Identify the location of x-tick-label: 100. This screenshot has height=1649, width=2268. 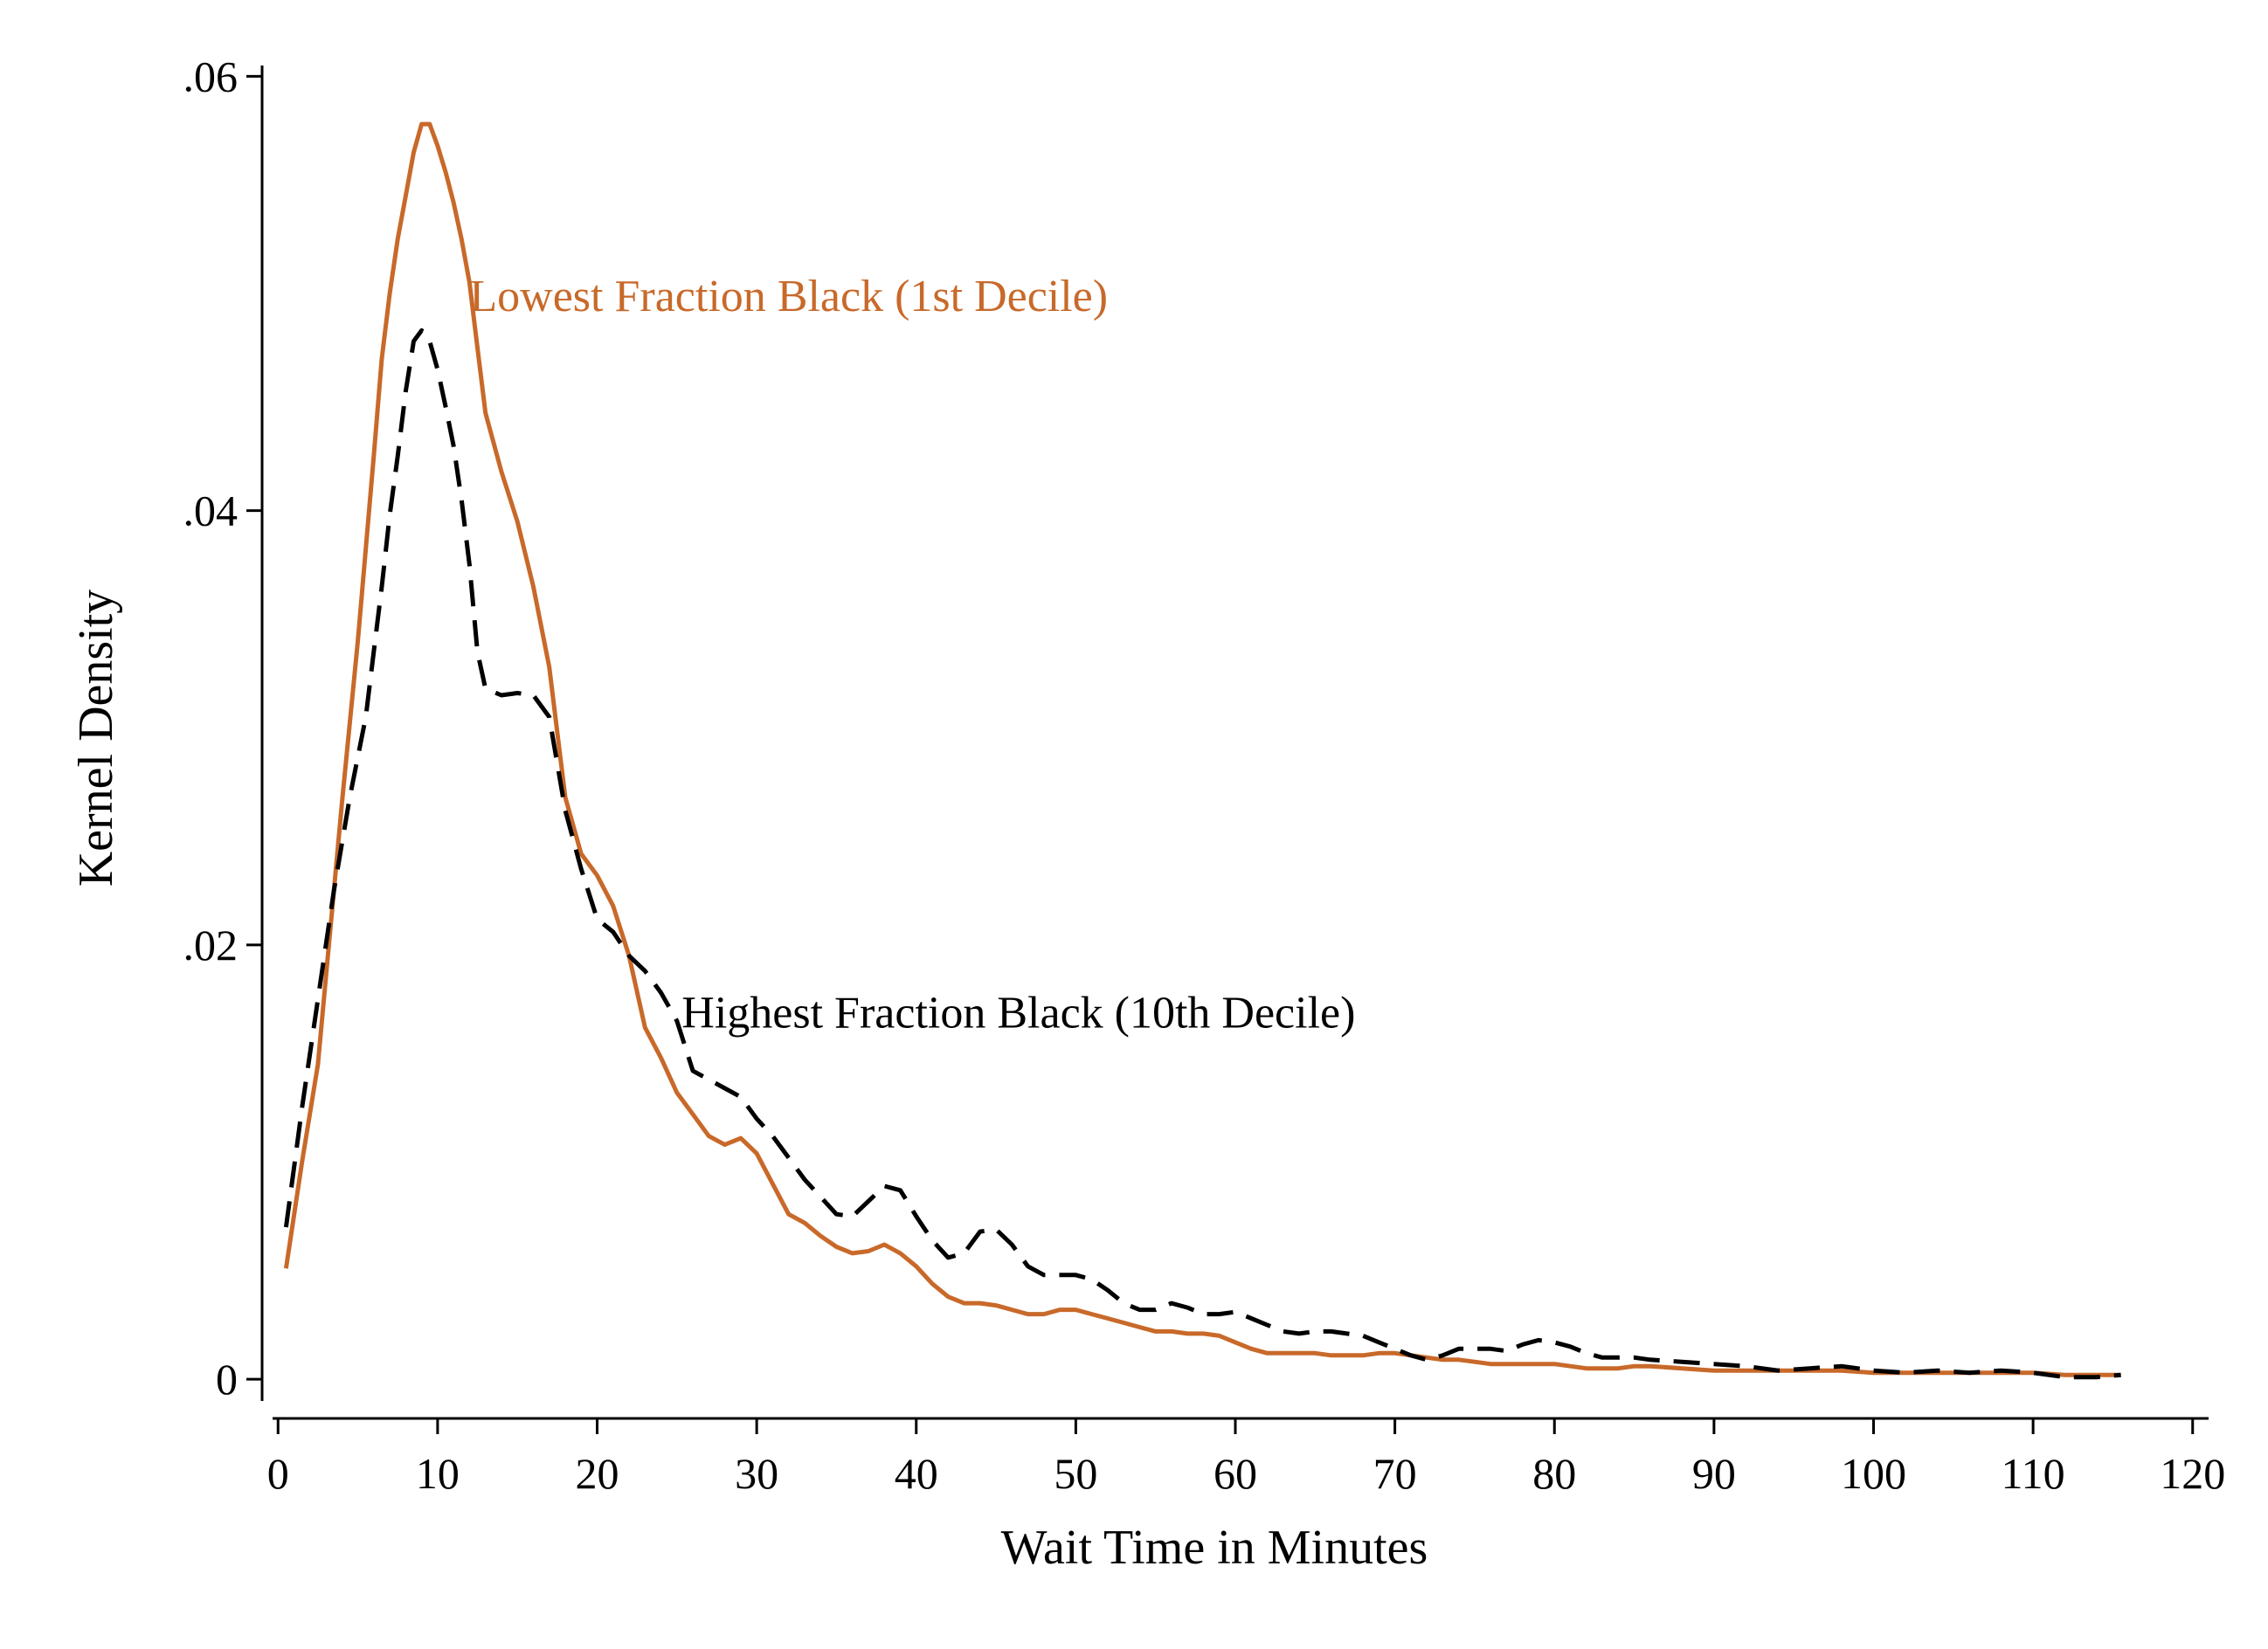
(1874, 1473).